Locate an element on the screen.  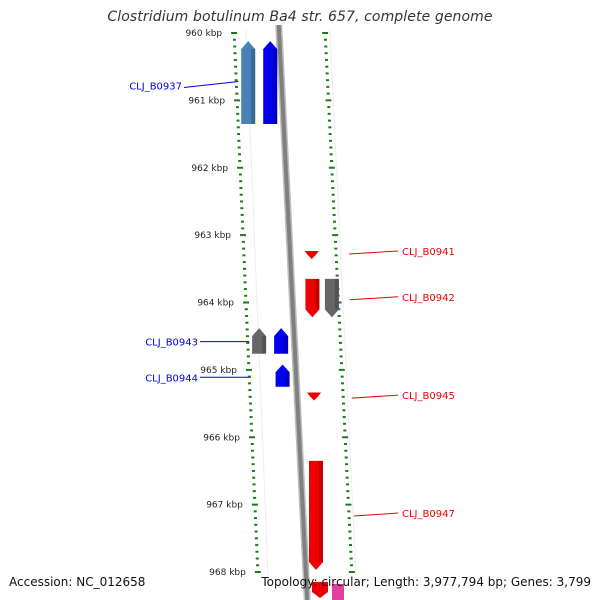
scale-label: 968 kbp is located at coordinates (227, 573).